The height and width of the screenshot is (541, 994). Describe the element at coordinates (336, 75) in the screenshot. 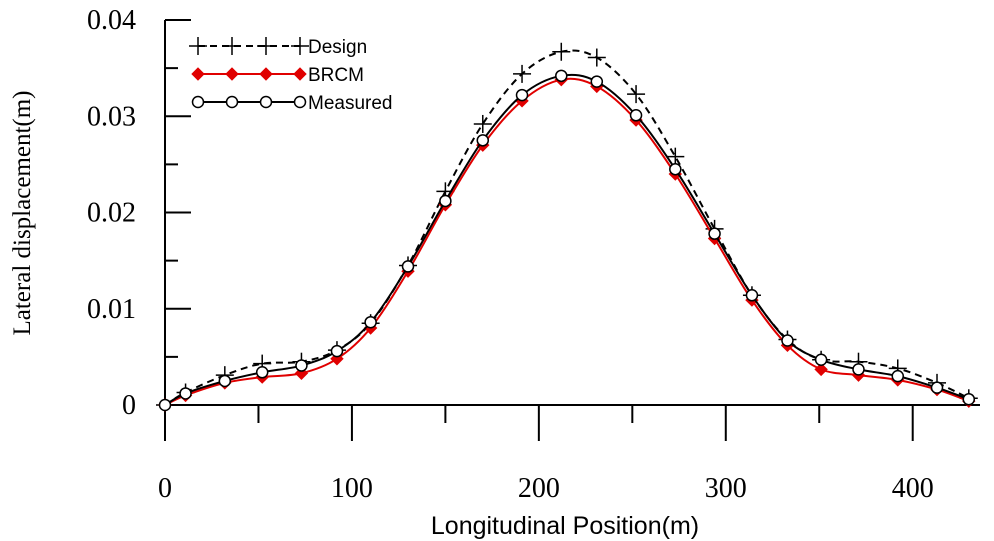

I see `legend-label-brcm: BRCM` at that location.